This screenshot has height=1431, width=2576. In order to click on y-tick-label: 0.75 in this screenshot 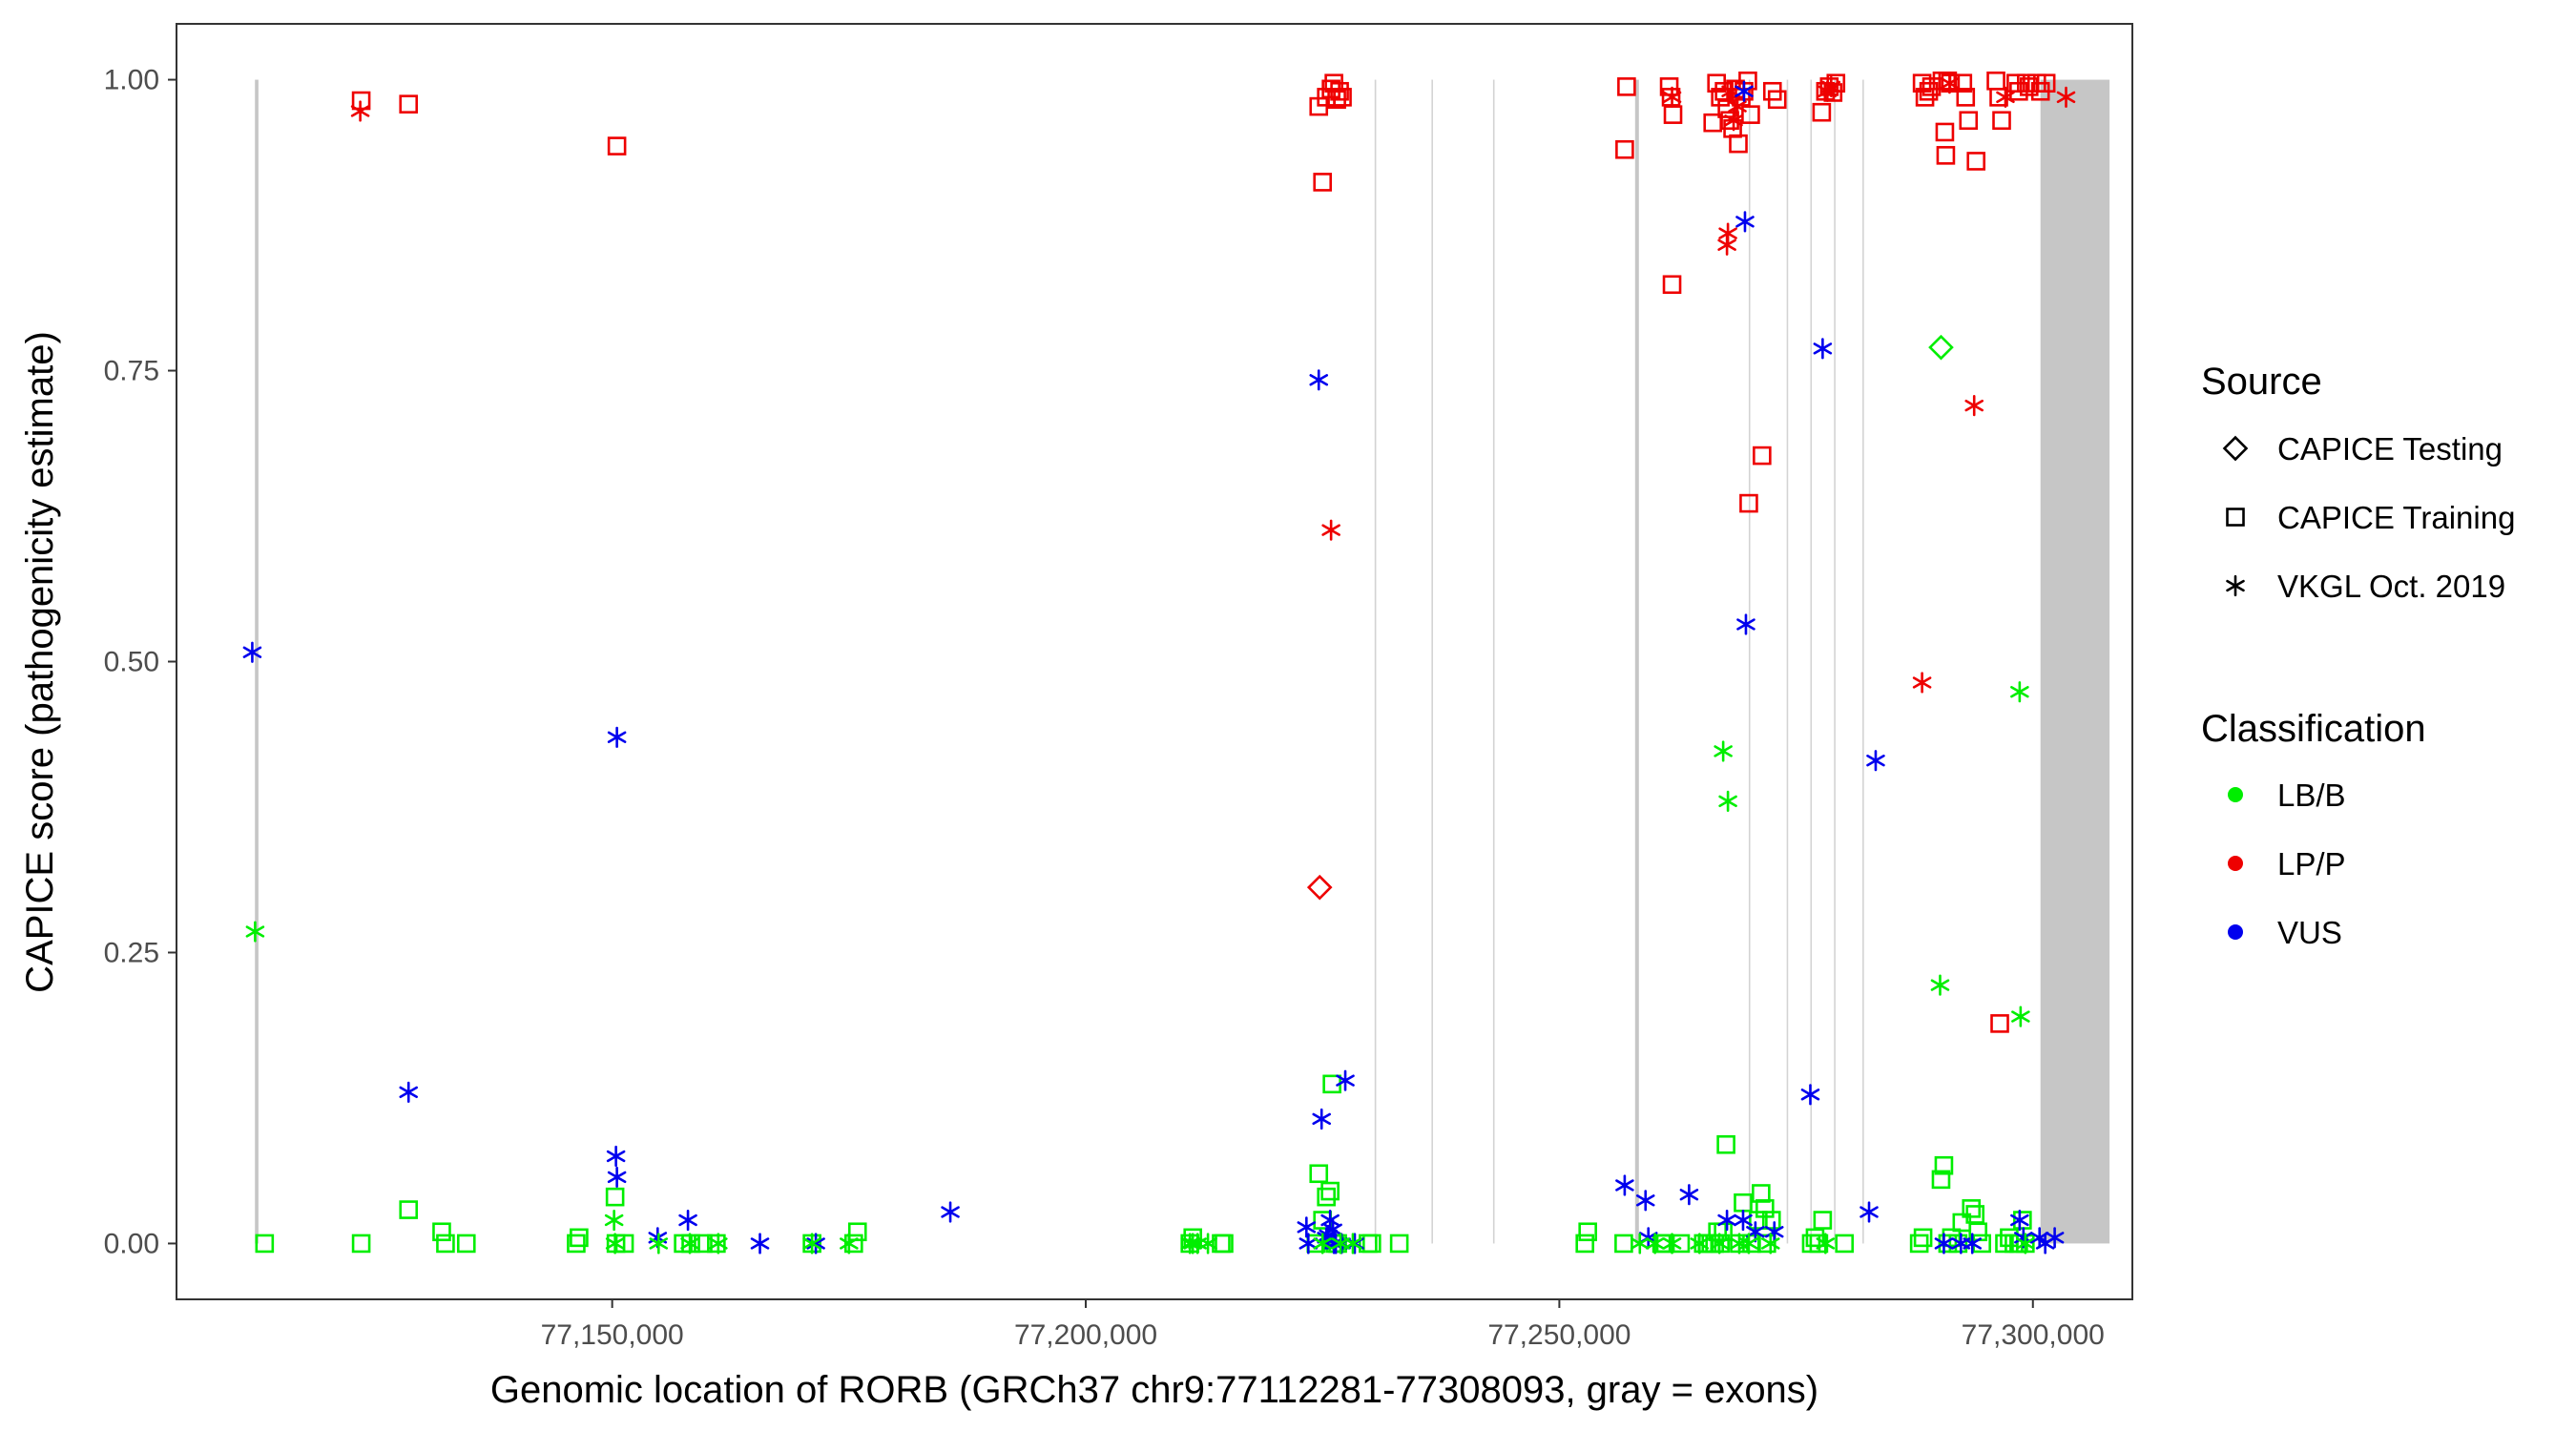, I will do `click(131, 371)`.